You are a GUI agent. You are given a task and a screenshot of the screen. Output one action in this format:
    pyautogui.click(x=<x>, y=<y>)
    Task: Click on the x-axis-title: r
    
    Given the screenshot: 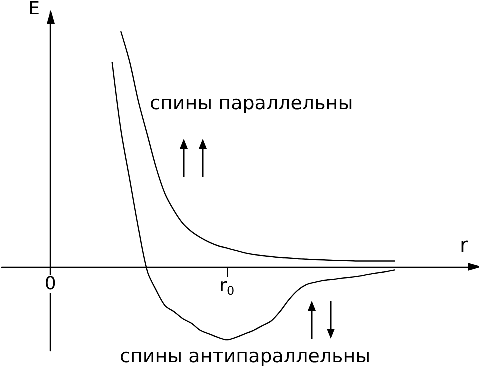 What is the action you would take?
    pyautogui.click(x=464, y=245)
    